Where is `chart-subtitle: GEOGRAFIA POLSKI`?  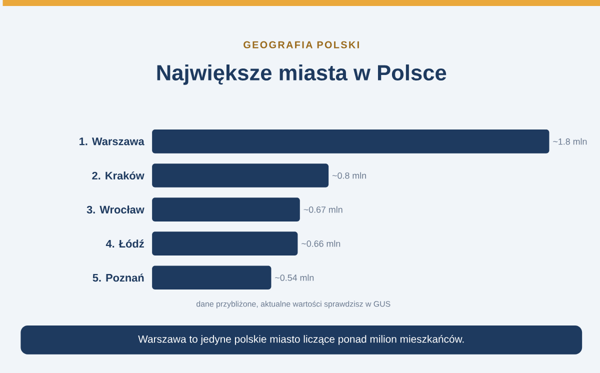 chart-subtitle: GEOGRAFIA POLSKI is located at coordinates (301, 44).